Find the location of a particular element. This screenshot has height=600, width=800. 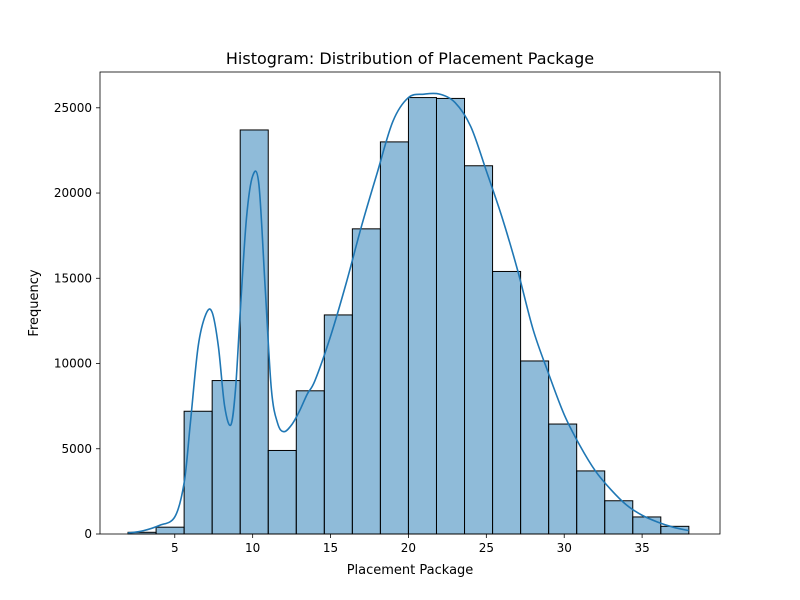

y-axis-ticks: 0 5000 10000 15000 20000 25000 is located at coordinates (77, 321).